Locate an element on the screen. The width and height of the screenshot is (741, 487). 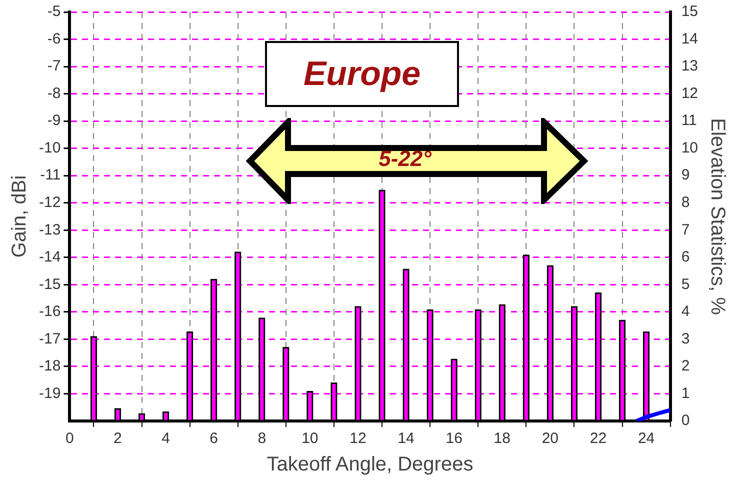
y-tick-label: -12 is located at coordinates (49, 203).